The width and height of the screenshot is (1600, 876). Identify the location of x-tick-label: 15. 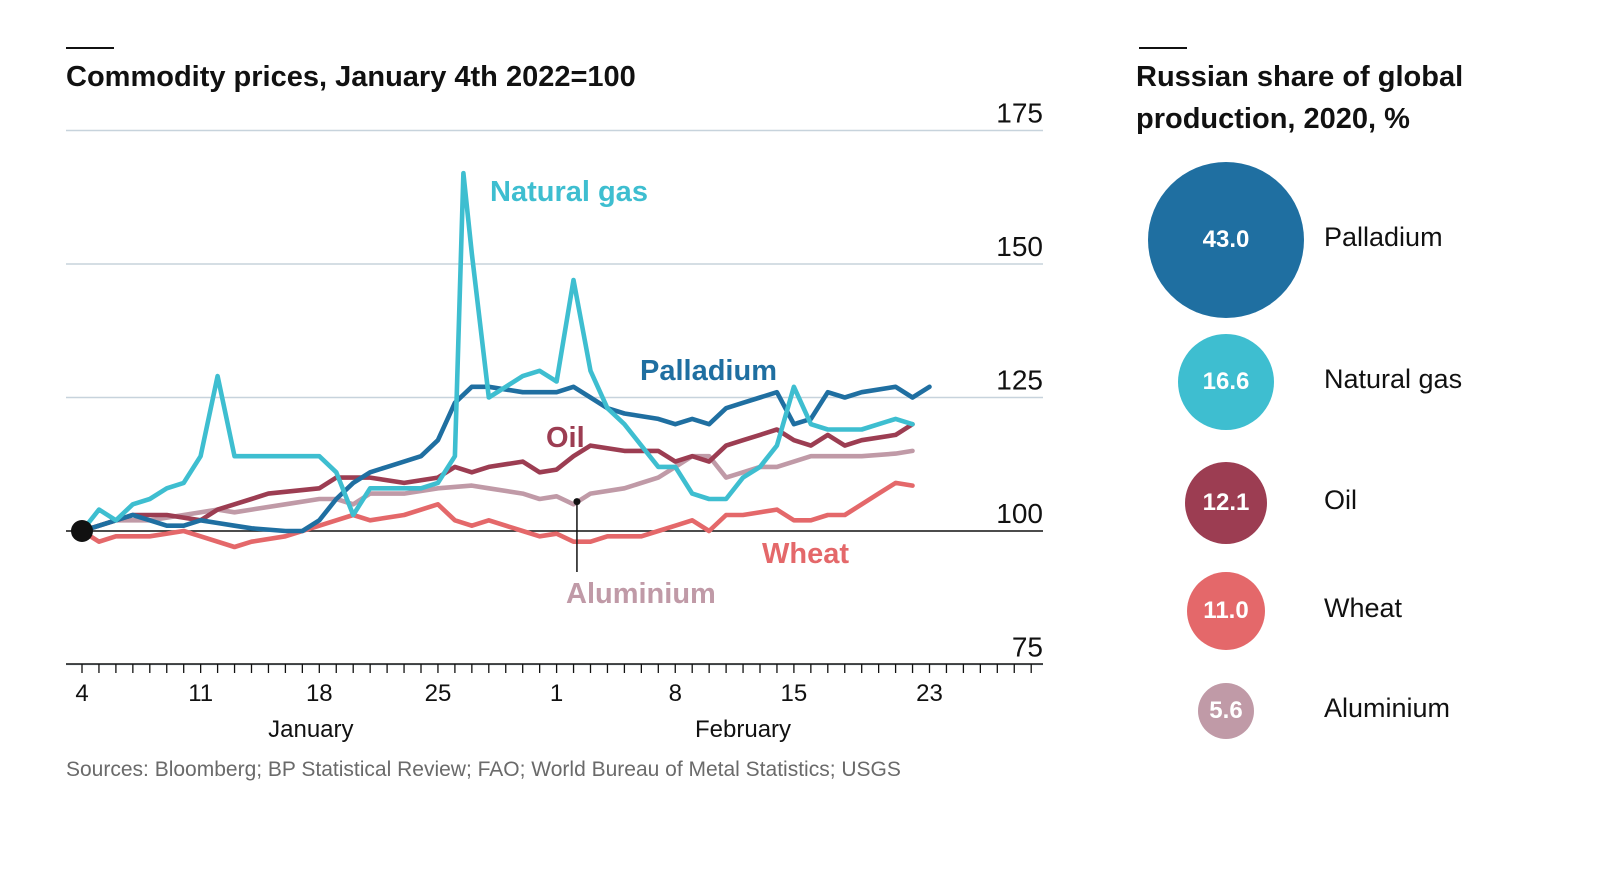
(794, 693).